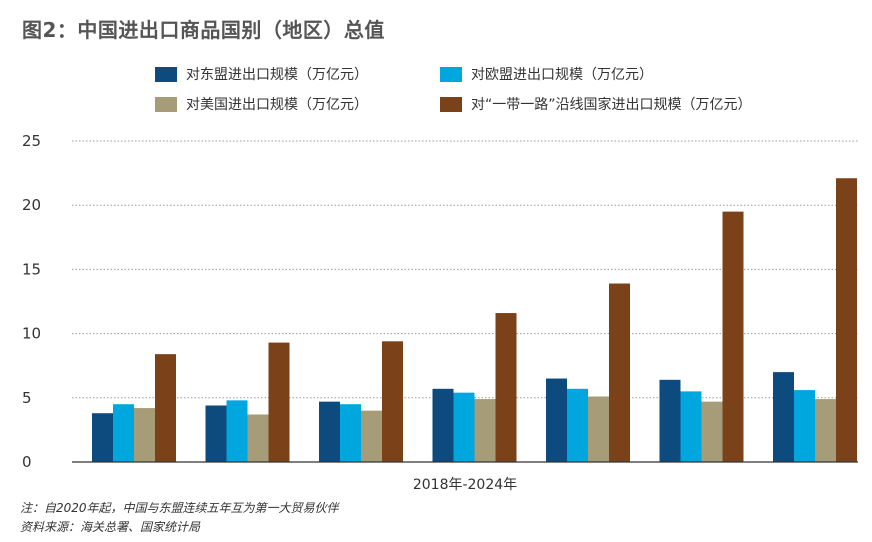 The height and width of the screenshot is (542, 872). I want to click on legend-item-eu: 对欧盟进出口规模（万亿元）, so click(546, 74).